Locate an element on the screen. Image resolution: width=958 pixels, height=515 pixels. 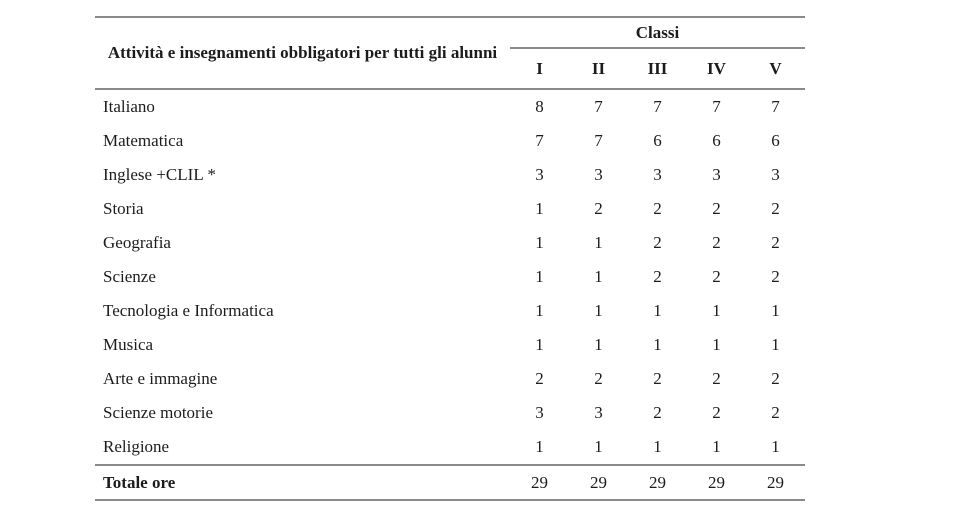
subject-cell: Matematica is located at coordinates (143, 140).